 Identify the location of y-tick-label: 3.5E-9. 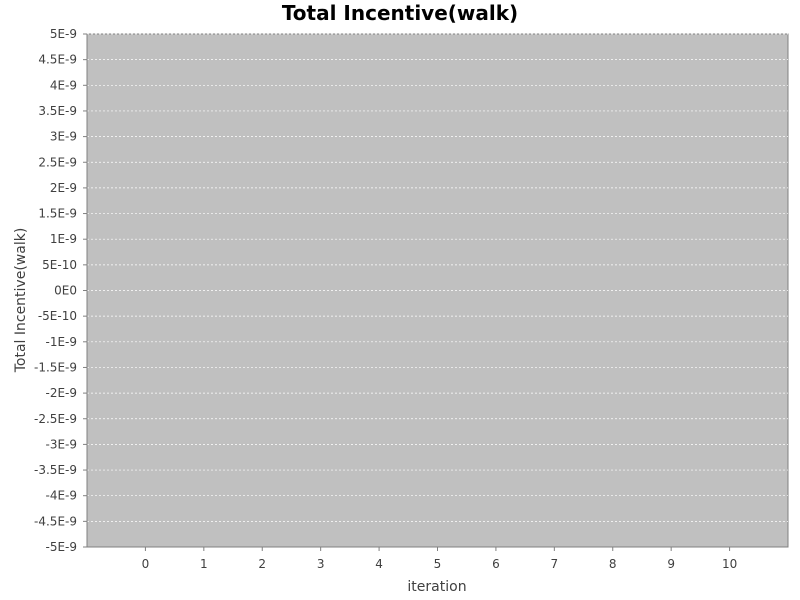
(57, 111).